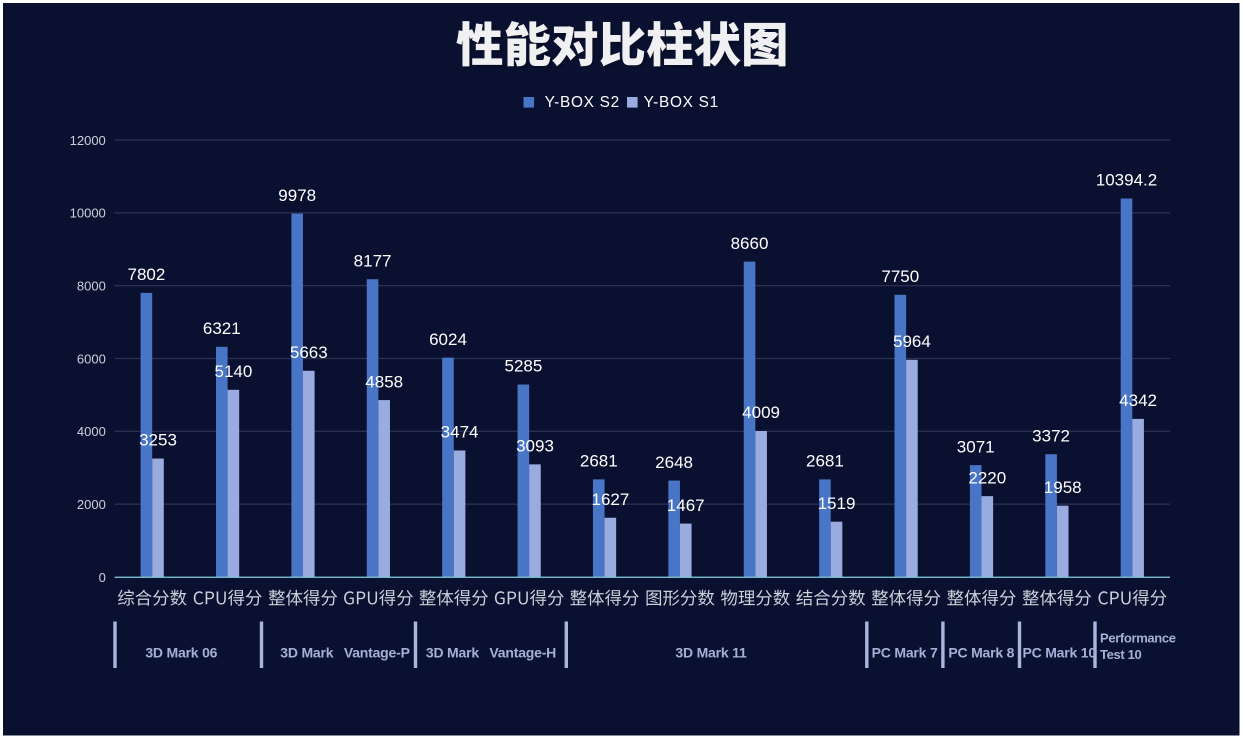 This screenshot has height=740, width=1244. What do you see at coordinates (1121, 654) in the screenshot?
I see `svg-text: Test 10` at bounding box center [1121, 654].